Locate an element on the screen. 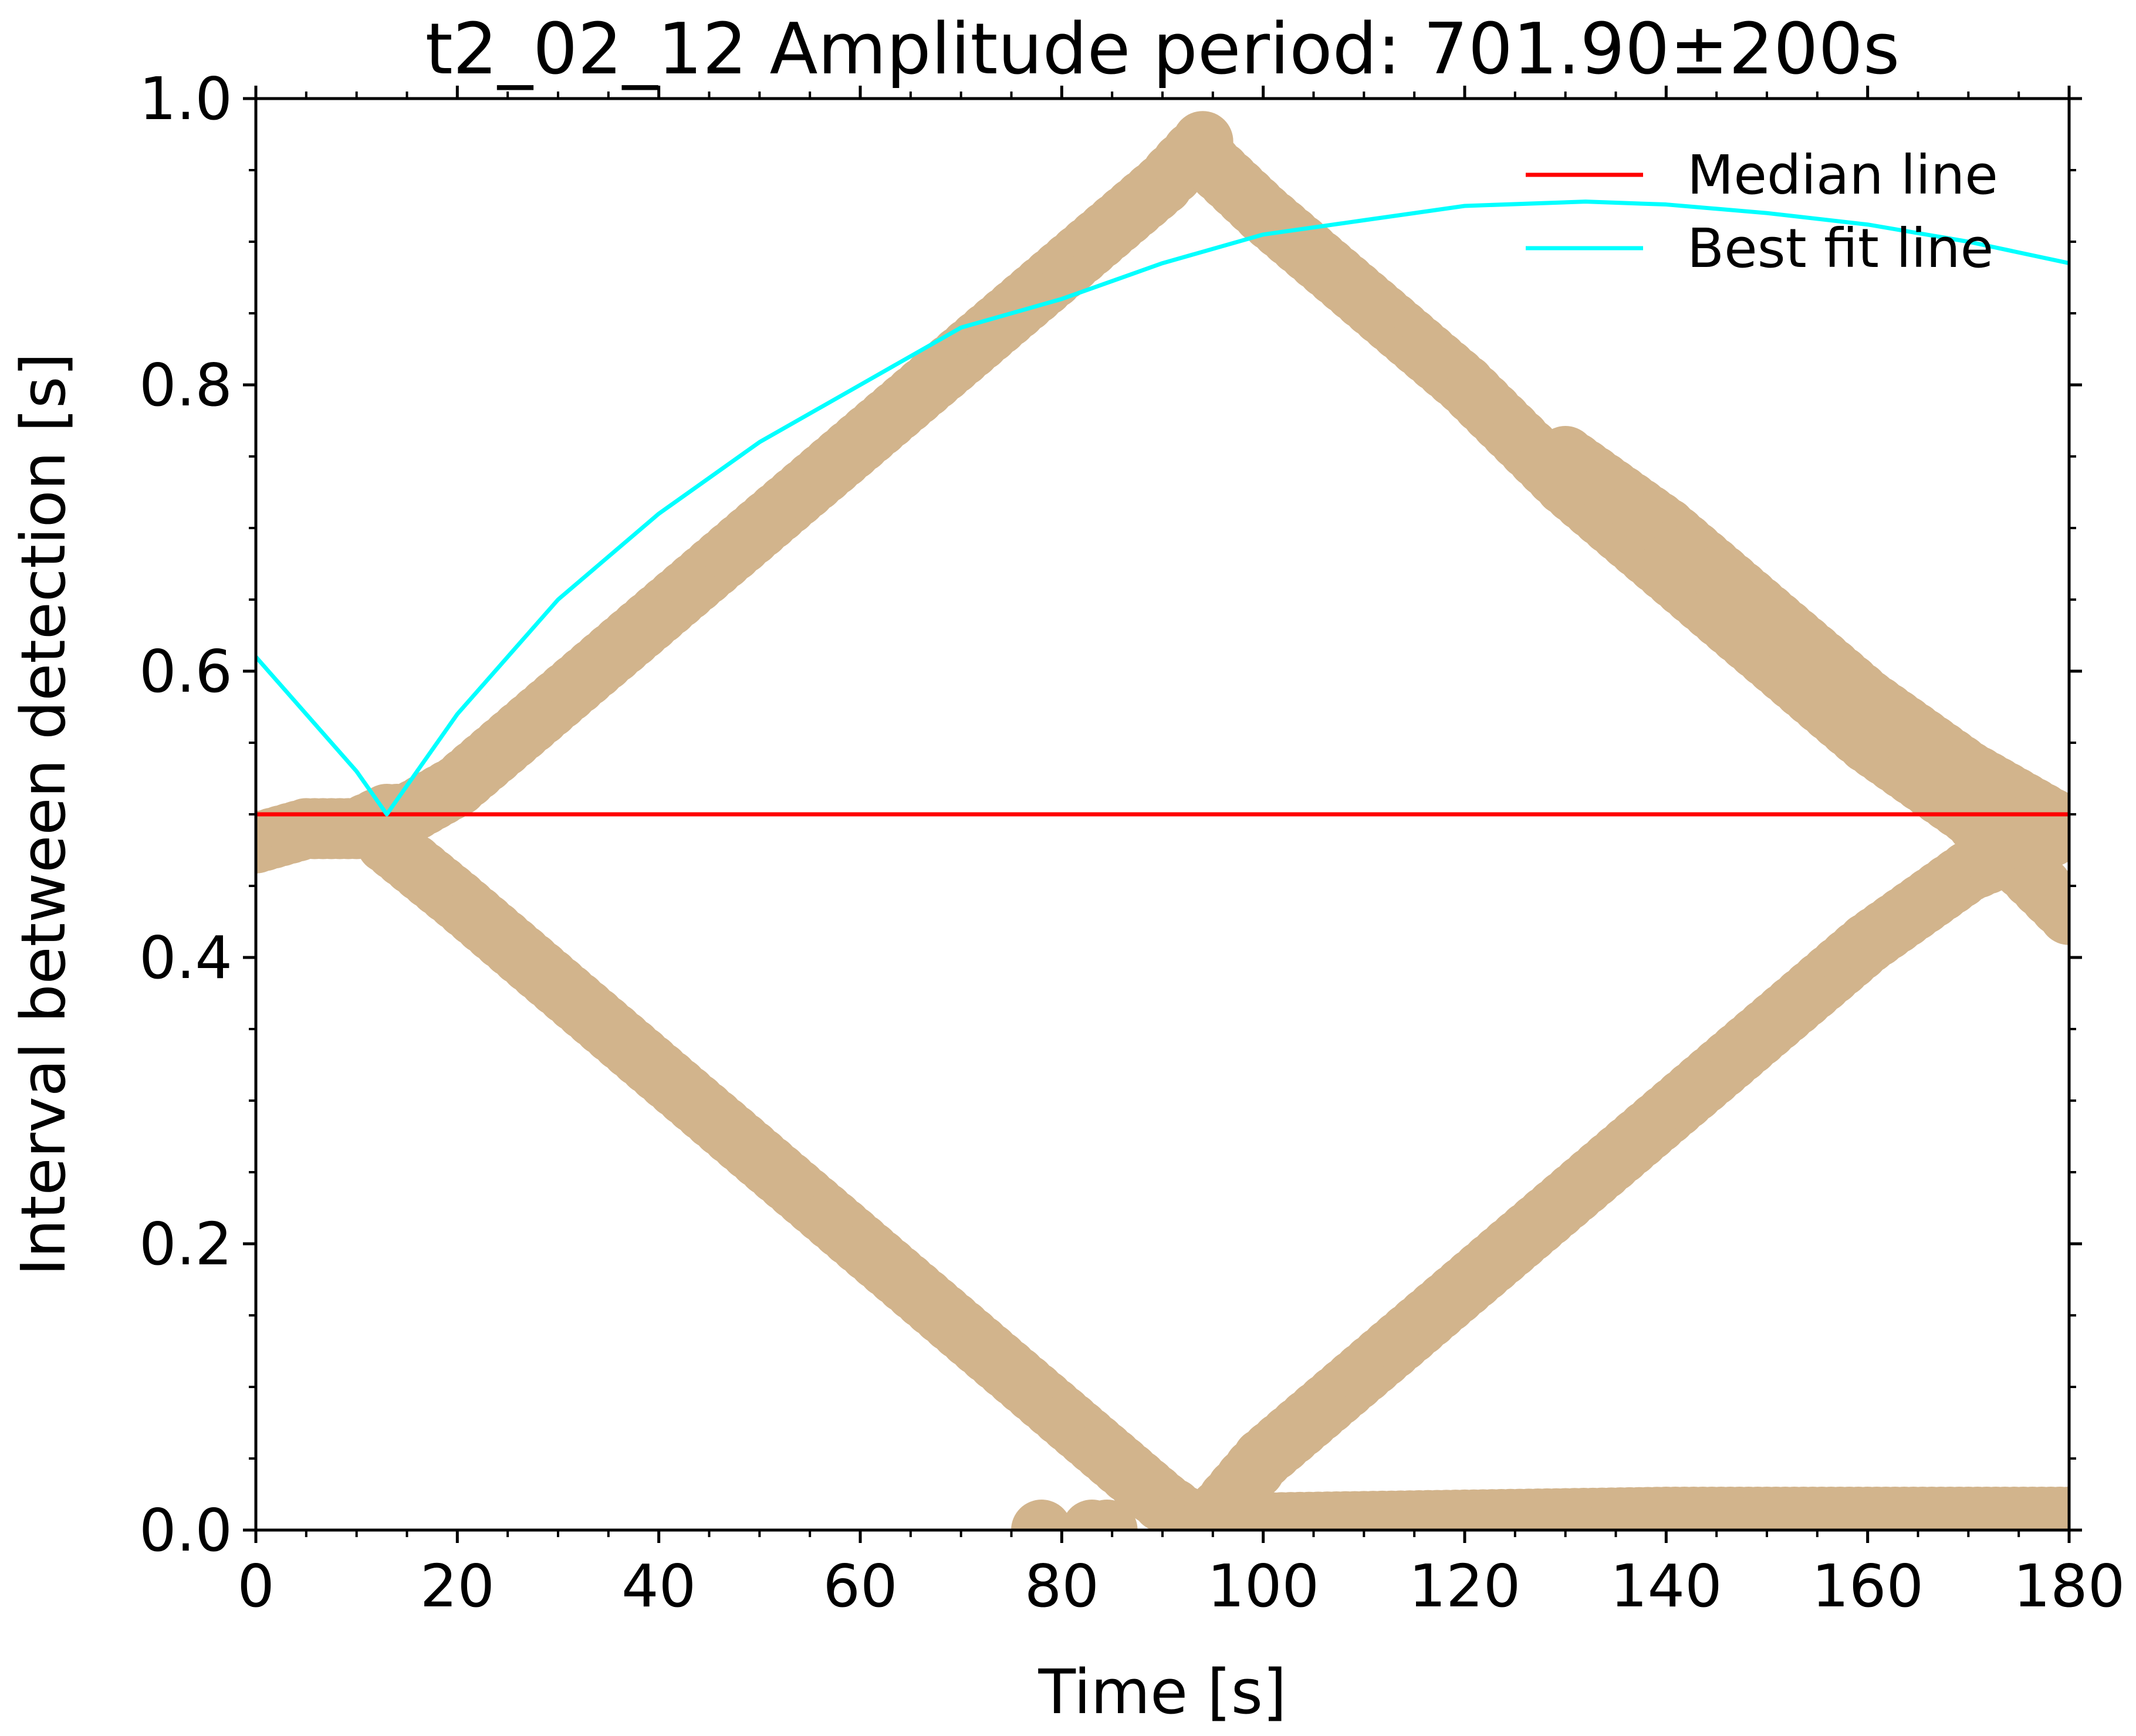  y-axis-label: Interval between detection [s] is located at coordinates (43, 814).